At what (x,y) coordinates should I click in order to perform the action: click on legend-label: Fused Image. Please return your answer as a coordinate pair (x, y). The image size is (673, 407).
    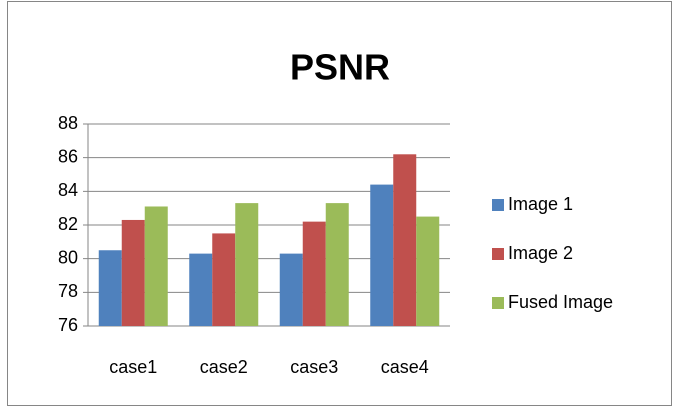
    Looking at the image, I should click on (560, 302).